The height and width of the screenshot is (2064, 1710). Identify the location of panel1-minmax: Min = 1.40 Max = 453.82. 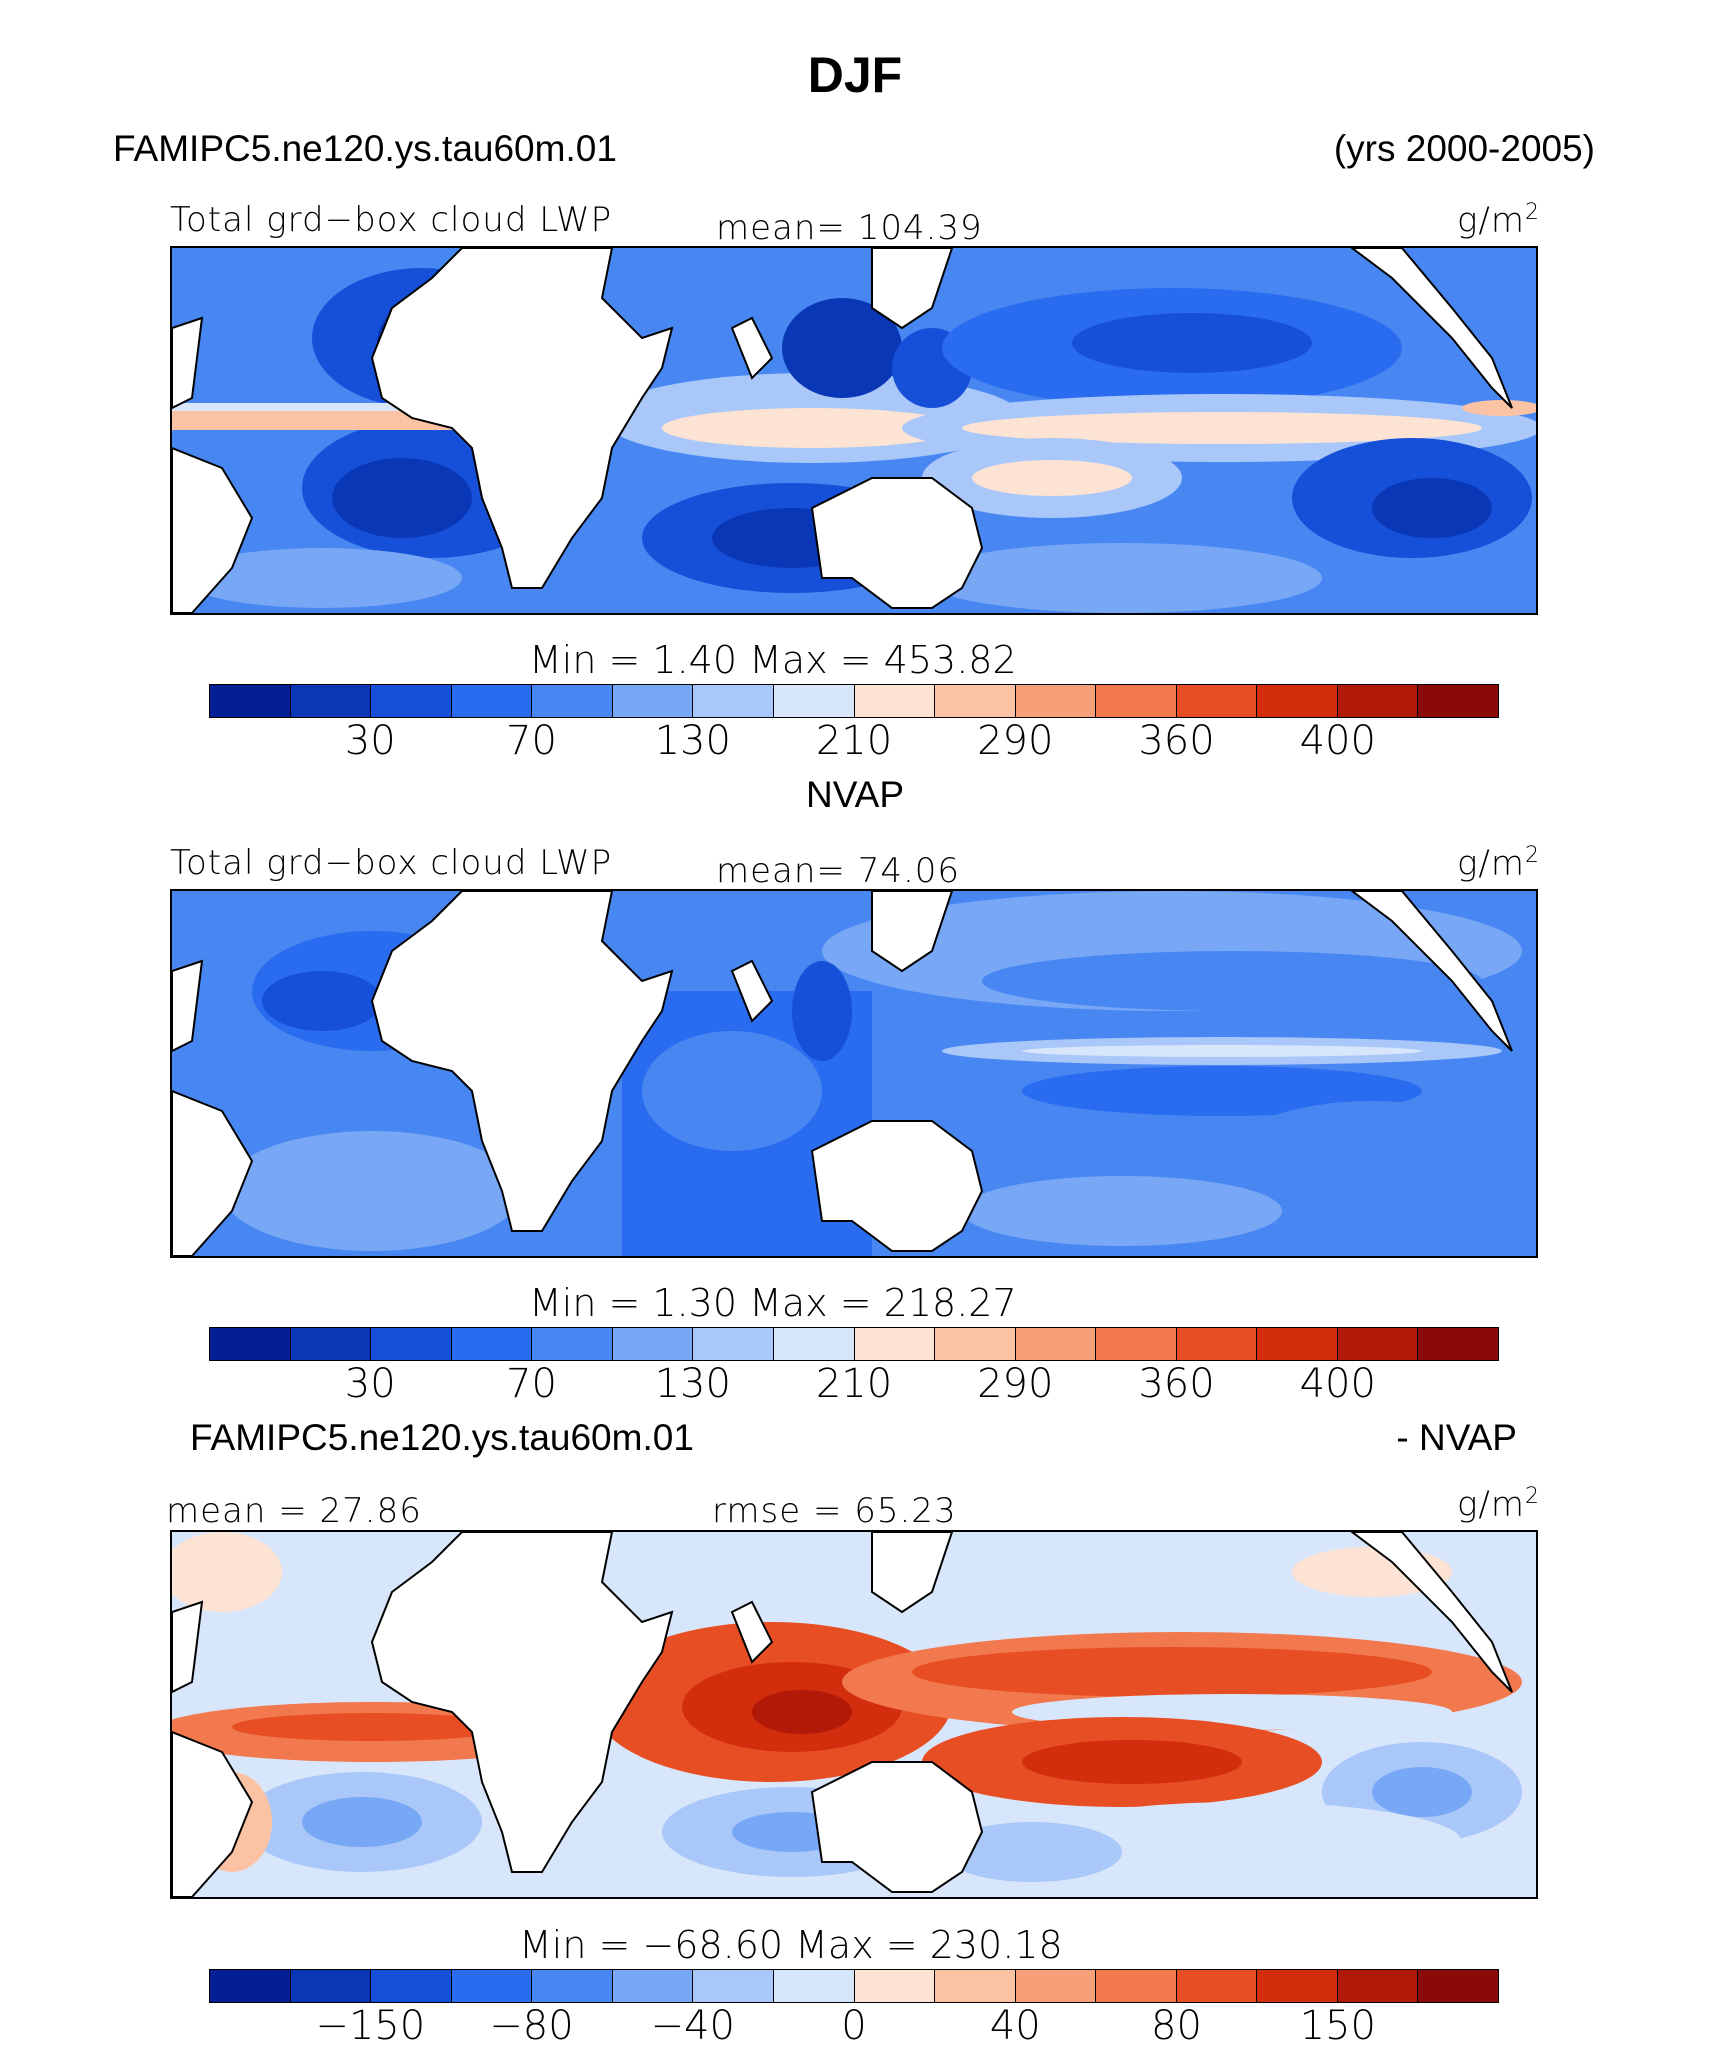
(773, 660).